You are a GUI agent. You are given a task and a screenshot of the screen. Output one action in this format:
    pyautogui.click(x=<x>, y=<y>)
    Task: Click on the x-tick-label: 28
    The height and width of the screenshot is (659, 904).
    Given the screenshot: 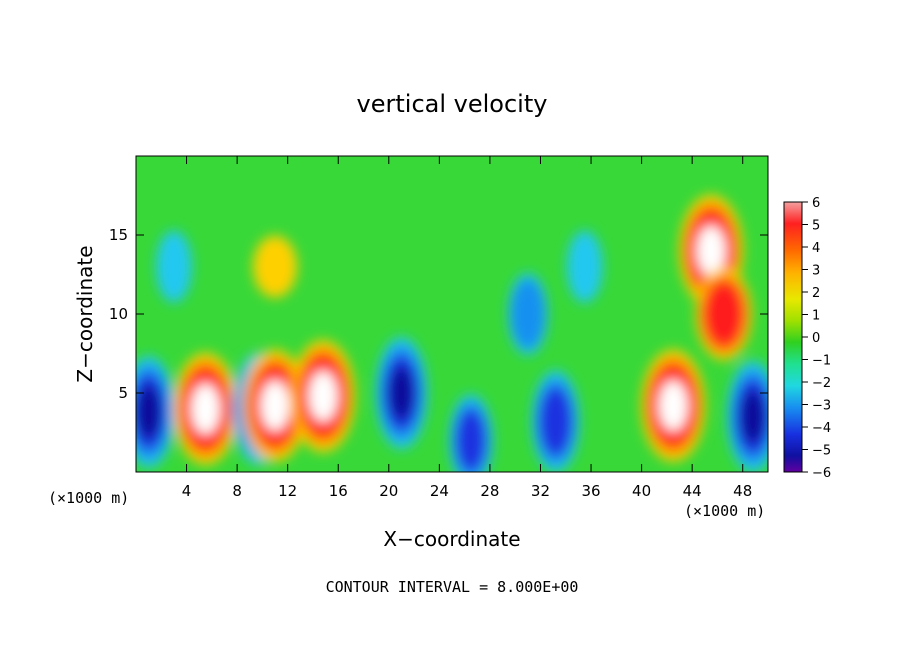 What is the action you would take?
    pyautogui.click(x=489, y=491)
    